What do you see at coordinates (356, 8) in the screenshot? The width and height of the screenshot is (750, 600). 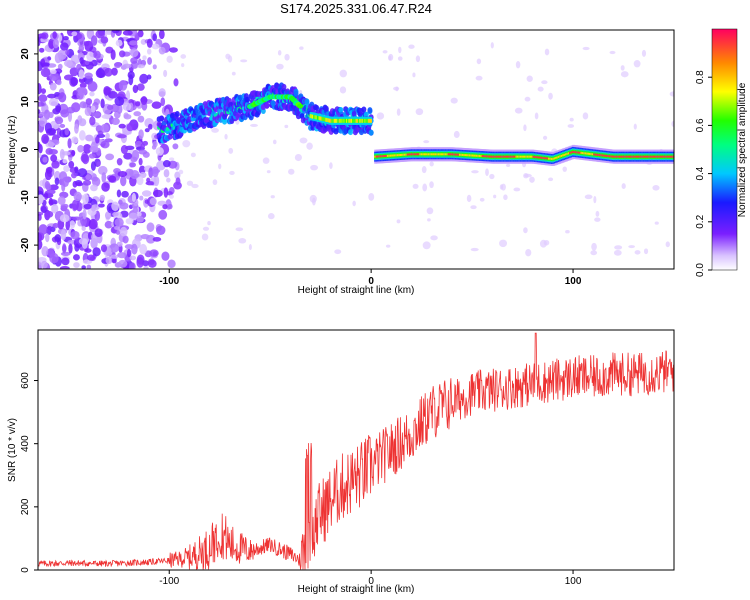 I see `chart-title: S174.2025.331.06.47.R24` at bounding box center [356, 8].